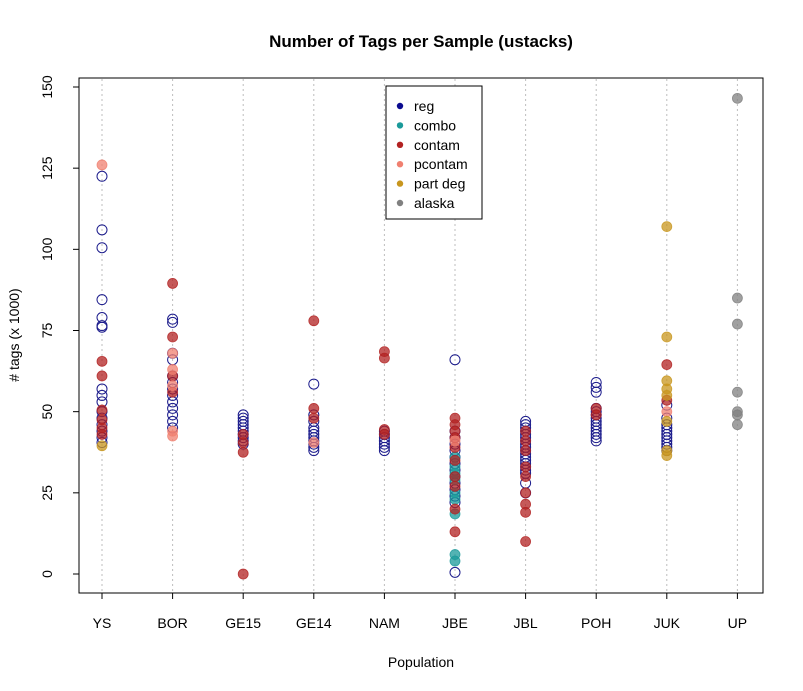  I want to click on legend-marker-combo, so click(400, 125).